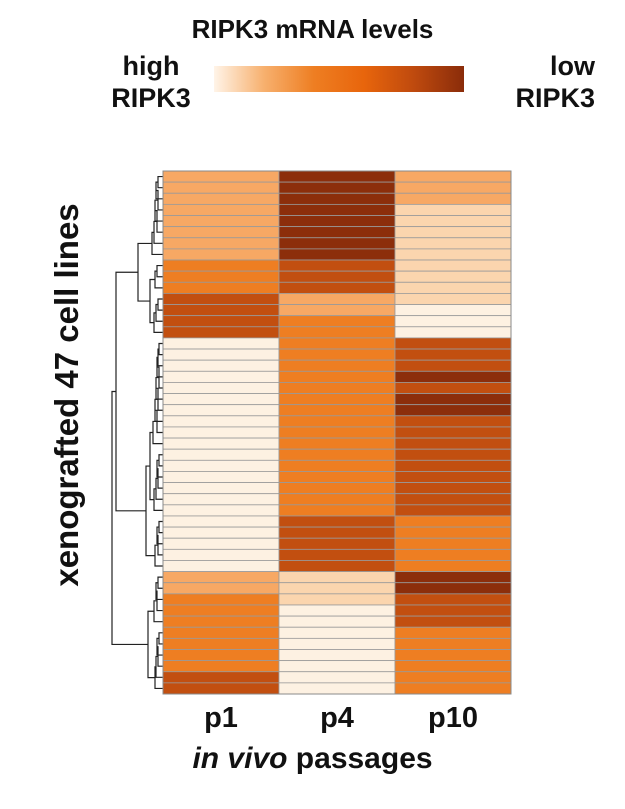 The image size is (625, 809). Describe the element at coordinates (337, 718) in the screenshot. I see `x-tick-p4: p4` at that location.